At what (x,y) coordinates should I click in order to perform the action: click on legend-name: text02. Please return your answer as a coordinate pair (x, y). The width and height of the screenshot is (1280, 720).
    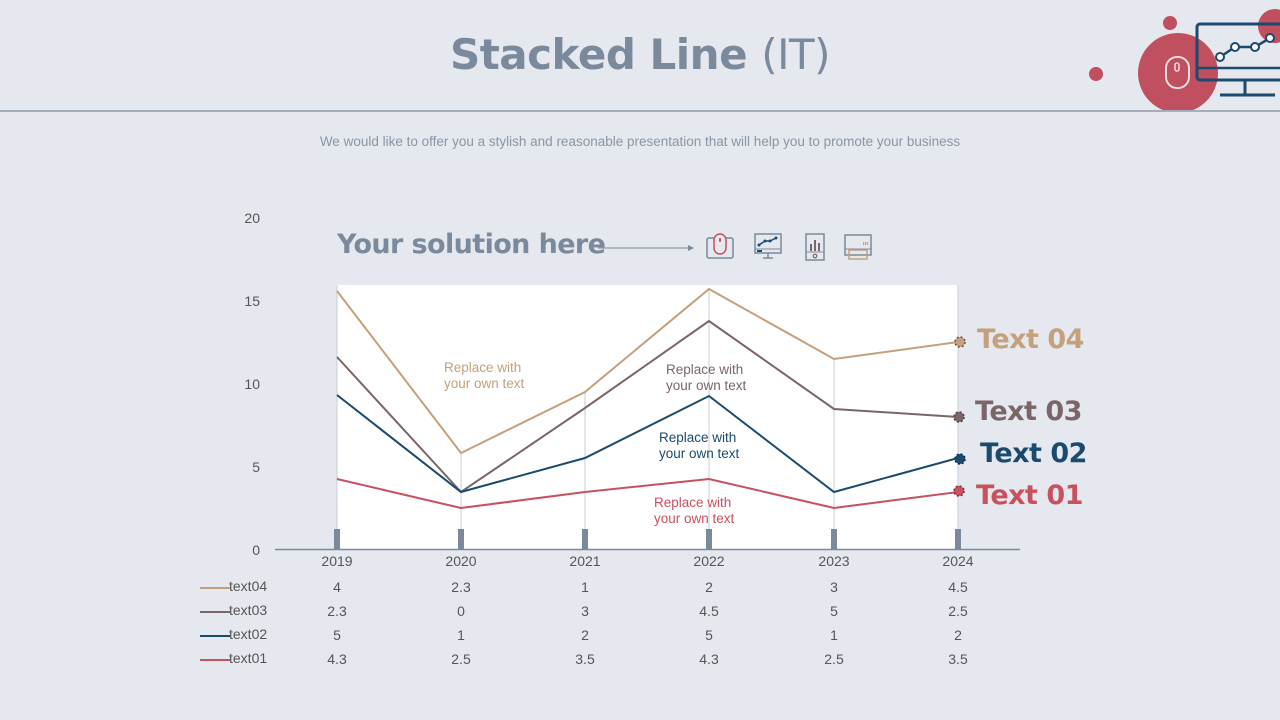
    Looking at the image, I should click on (248, 634).